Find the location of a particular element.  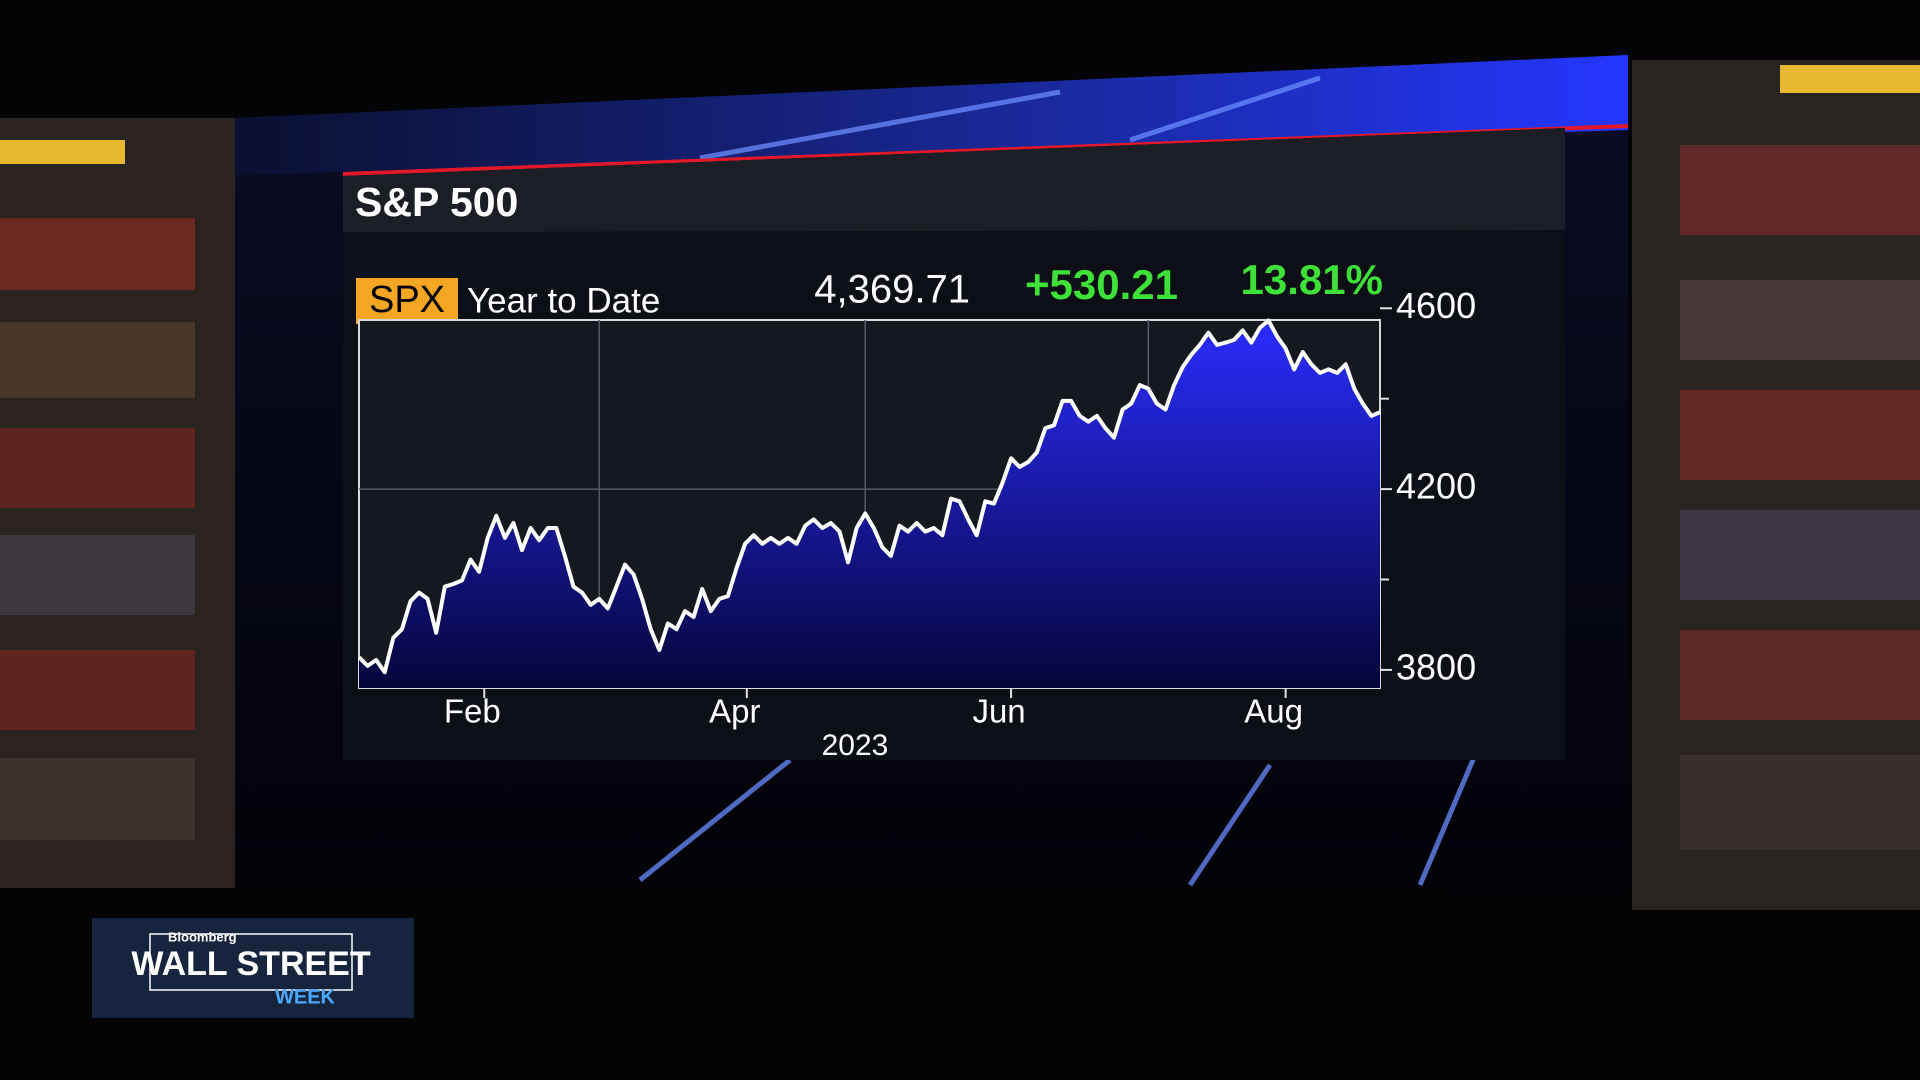

x-tick-label: Jun is located at coordinates (998, 711).